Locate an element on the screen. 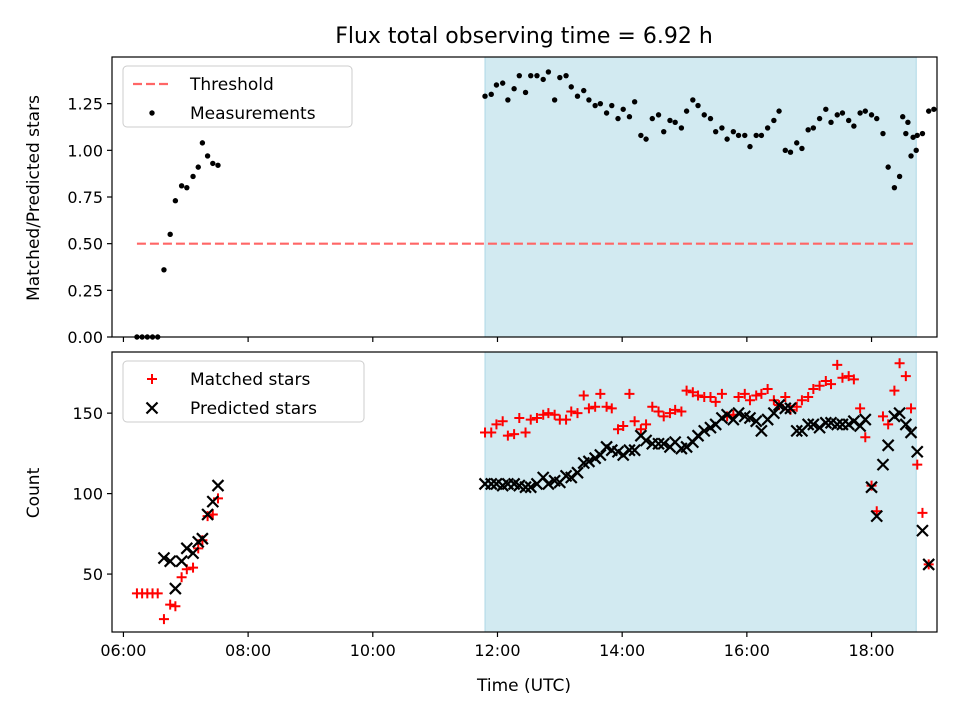 The image size is (960, 724). legend-box is located at coordinates (237, 96).